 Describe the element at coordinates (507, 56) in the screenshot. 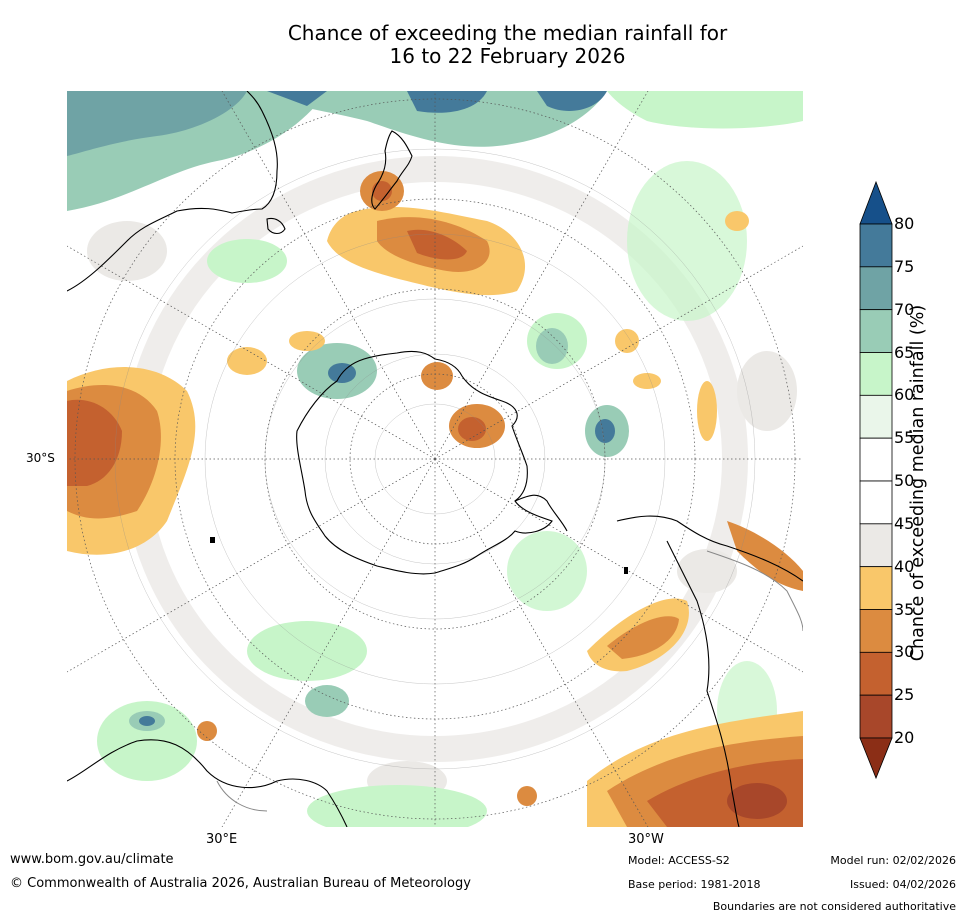

I see `map-title-line2: 16 to 22 February 2026` at that location.